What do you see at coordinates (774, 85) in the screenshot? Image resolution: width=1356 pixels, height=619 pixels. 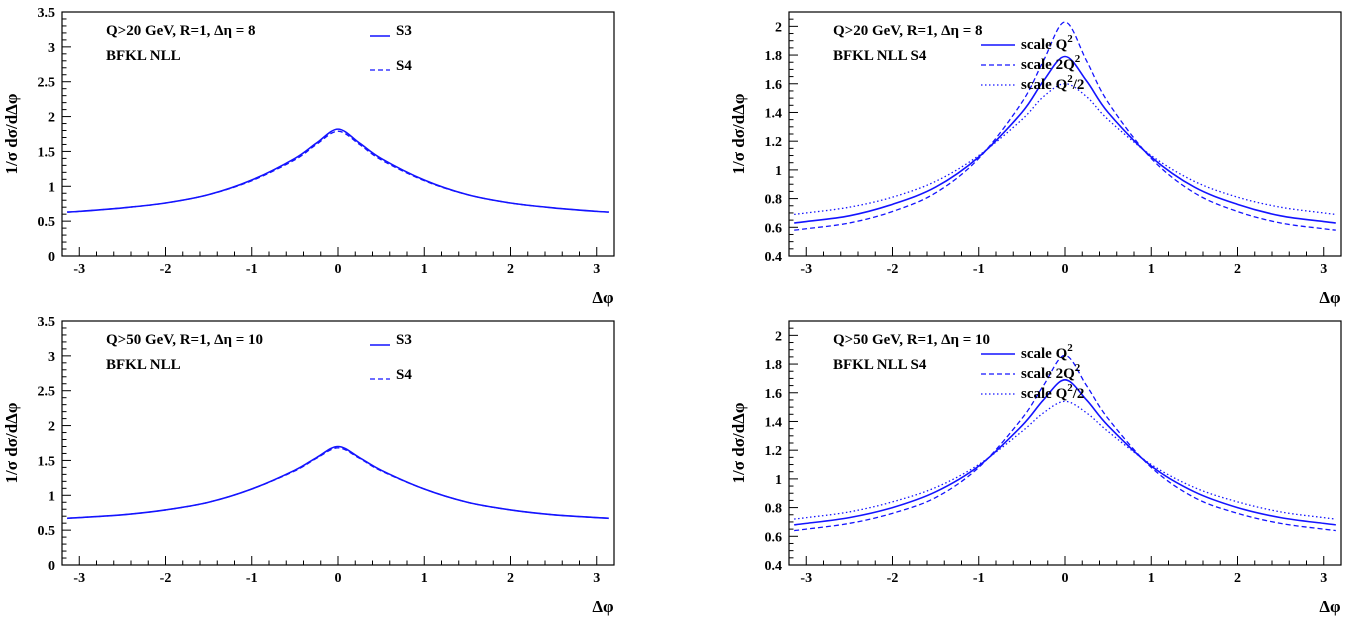 I see `y-tick-label: 1.6` at bounding box center [774, 85].